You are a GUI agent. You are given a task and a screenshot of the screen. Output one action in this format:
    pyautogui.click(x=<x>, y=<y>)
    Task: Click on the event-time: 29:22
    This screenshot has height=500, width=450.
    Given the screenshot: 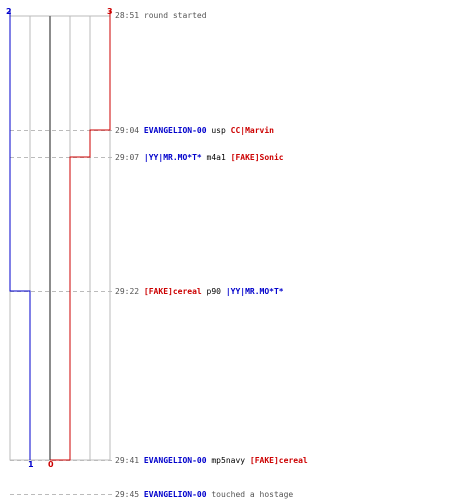 What is the action you would take?
    pyautogui.click(x=127, y=291)
    